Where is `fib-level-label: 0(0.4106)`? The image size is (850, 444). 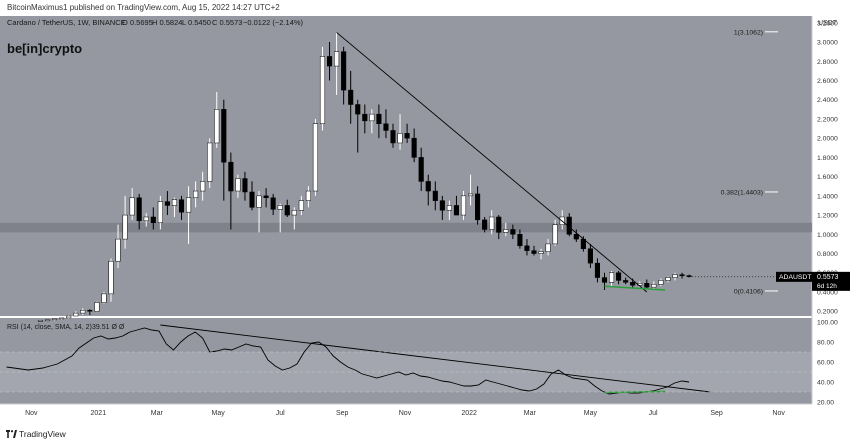
fib-level-label: 0(0.4106) is located at coordinates (748, 291).